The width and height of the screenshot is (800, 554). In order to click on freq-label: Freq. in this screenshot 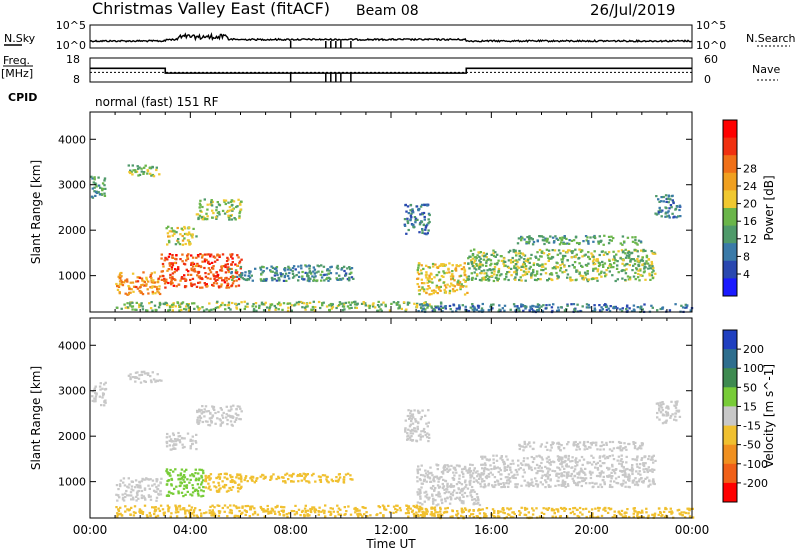, I will do `click(17, 60)`.